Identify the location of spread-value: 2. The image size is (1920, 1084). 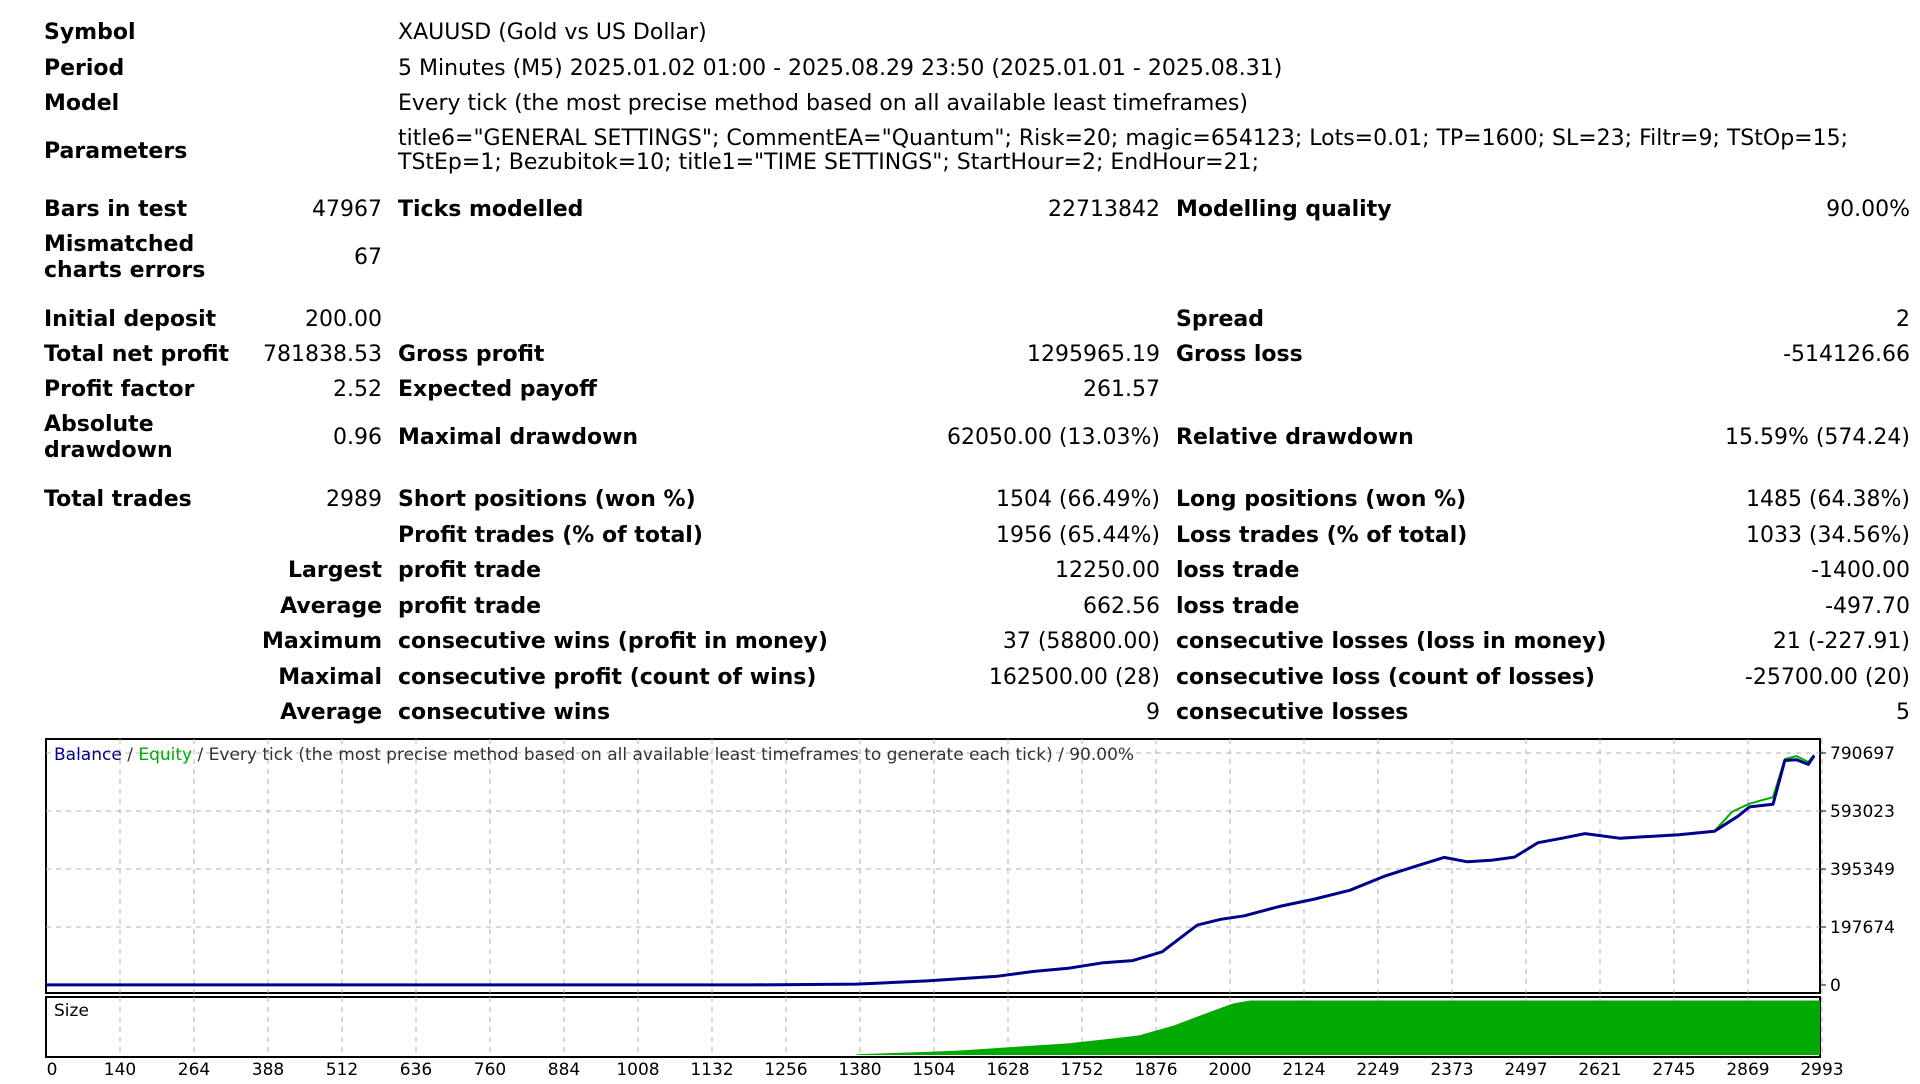
(1903, 319).